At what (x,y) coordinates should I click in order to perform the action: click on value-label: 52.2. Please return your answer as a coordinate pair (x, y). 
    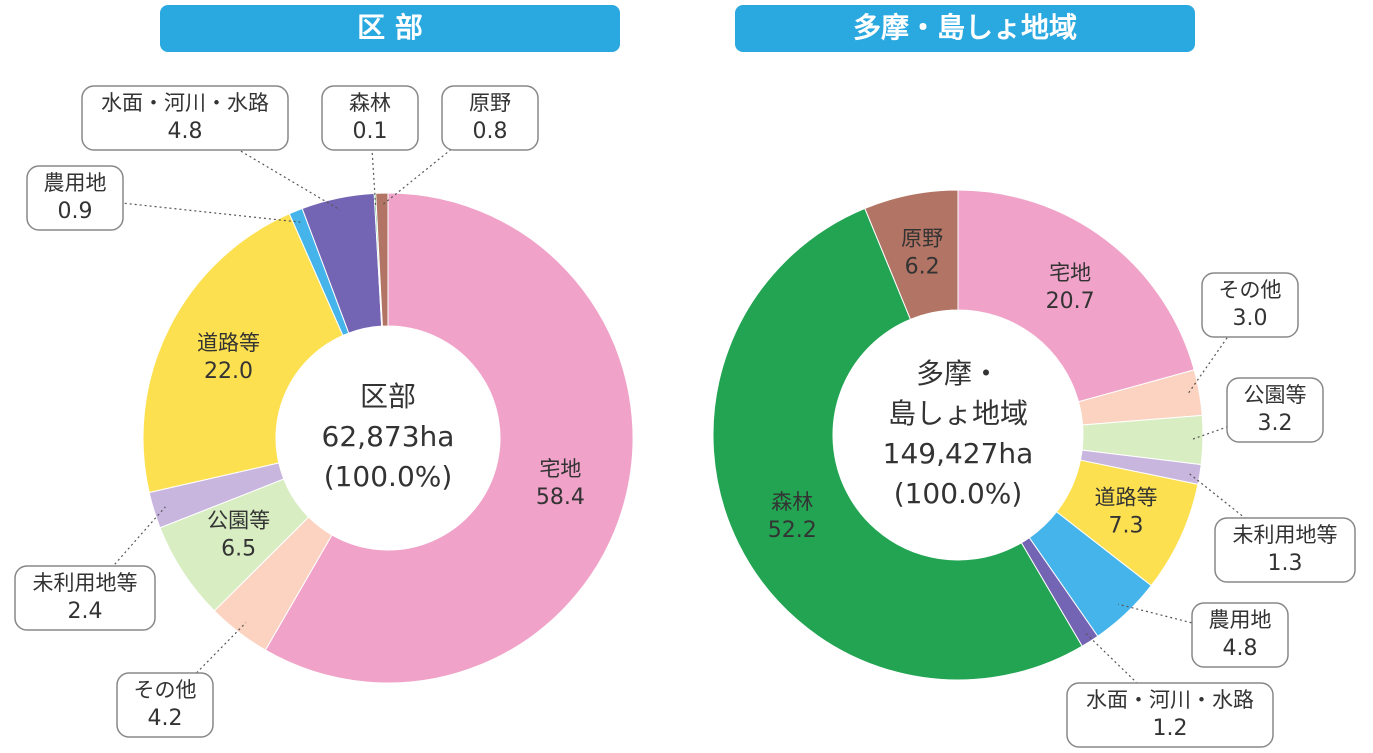
    Looking at the image, I should click on (792, 530).